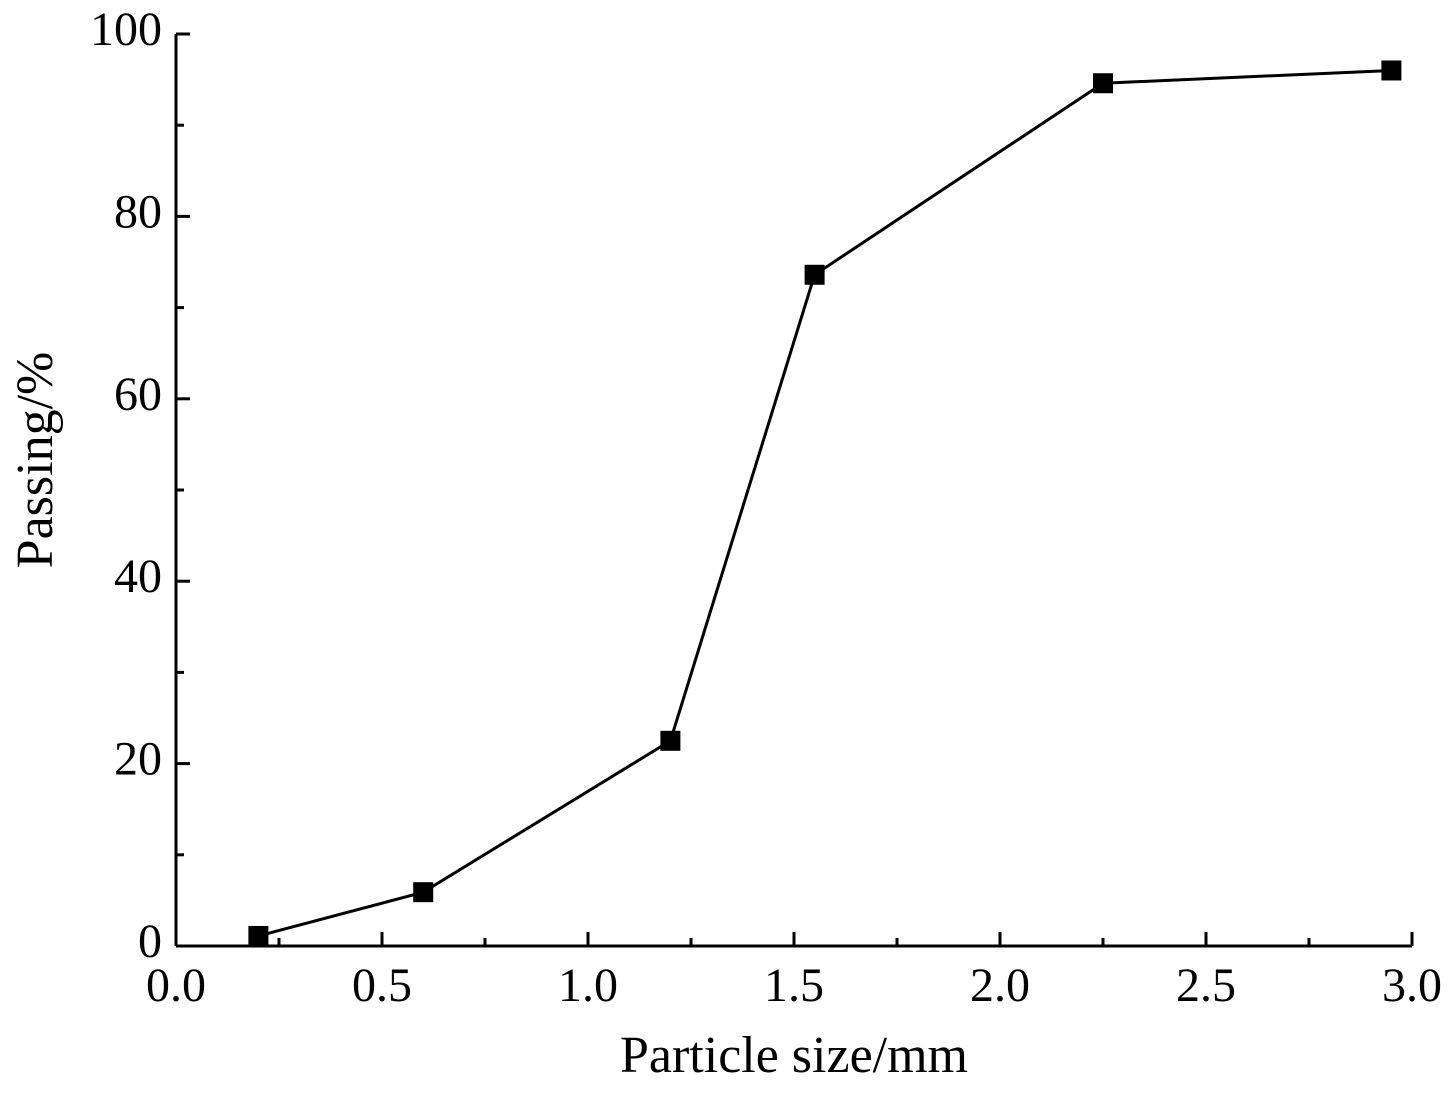 This screenshot has height=1093, width=1453. I want to click on y-tick-label: 20, so click(138, 759).